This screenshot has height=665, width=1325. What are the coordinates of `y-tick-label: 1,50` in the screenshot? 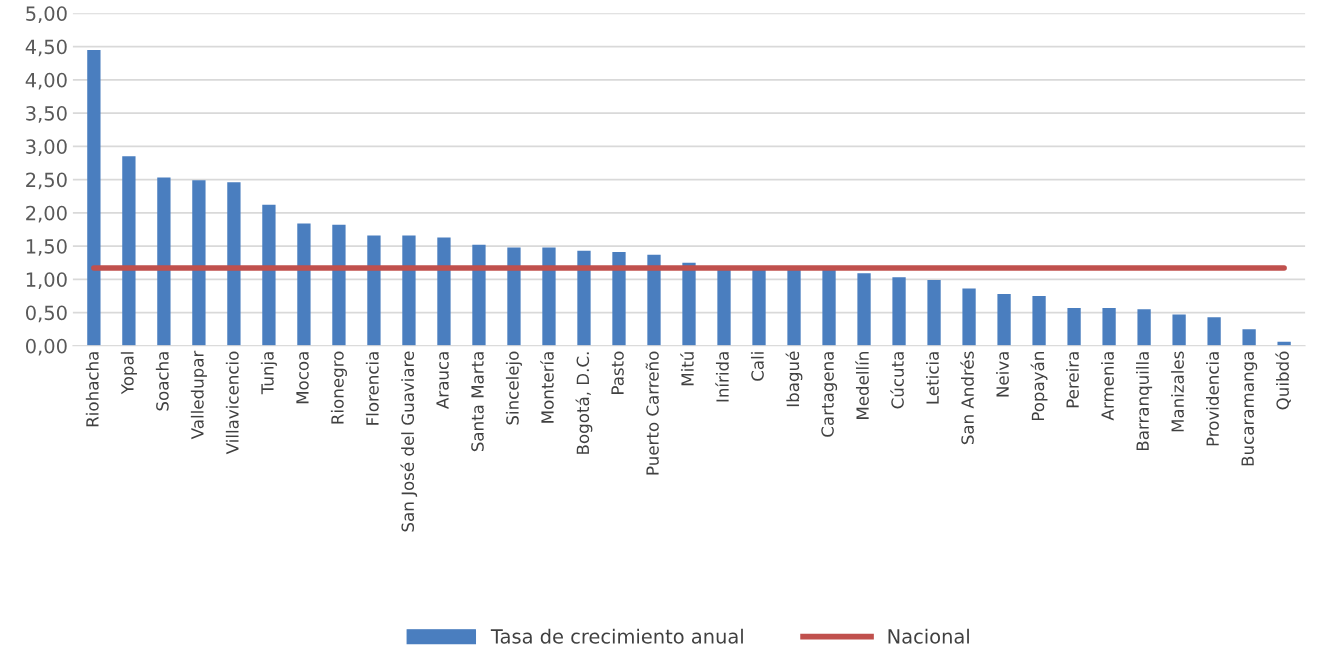 It's located at (46, 247).